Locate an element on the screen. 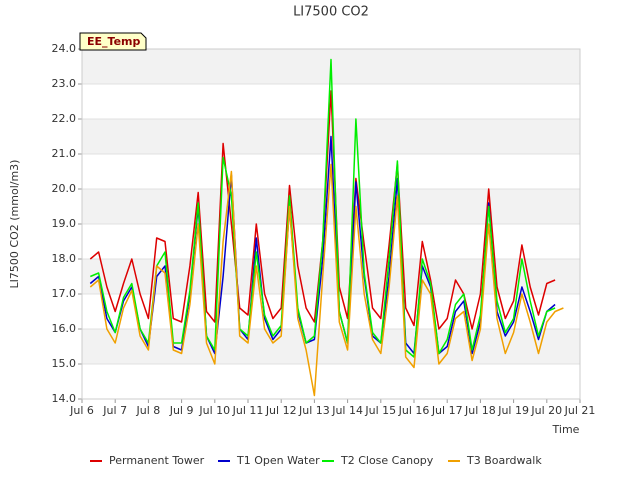 This screenshot has width=640, height=480. x-tick-label: Jul 9 is located at coordinates (181, 410).